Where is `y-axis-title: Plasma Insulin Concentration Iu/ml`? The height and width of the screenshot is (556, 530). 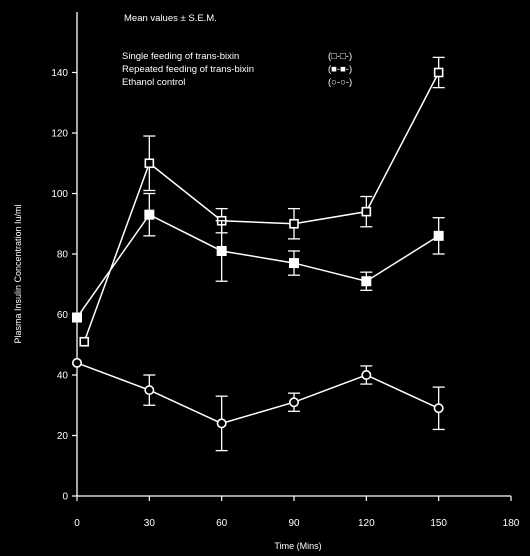
y-axis-title: Plasma Insulin Concentration Iu/ml is located at coordinates (18, 273).